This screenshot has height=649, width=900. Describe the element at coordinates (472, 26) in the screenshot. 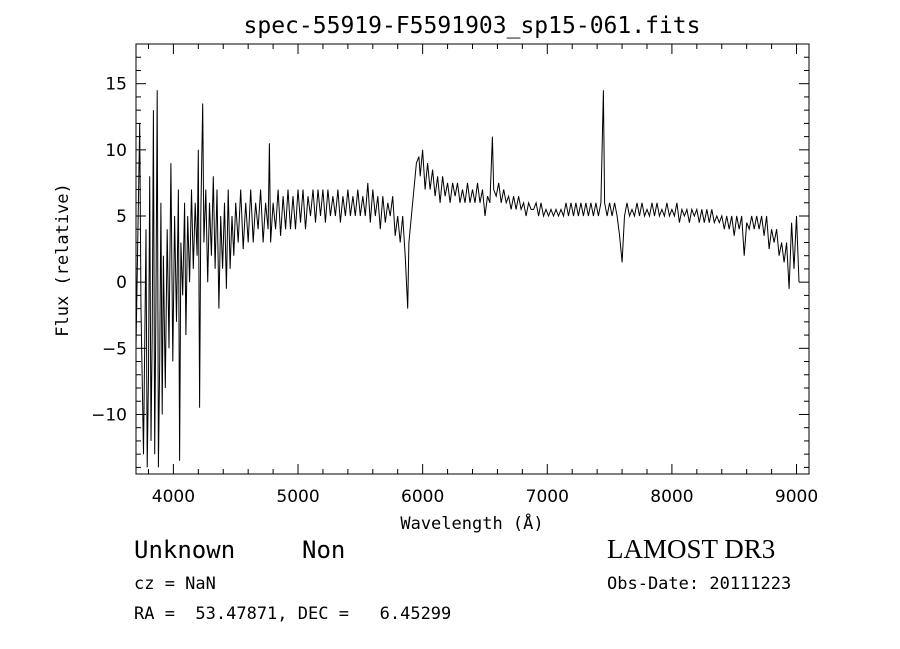

I see `chart-title: spec-55919-F5591903_sp15-061.fits` at that location.